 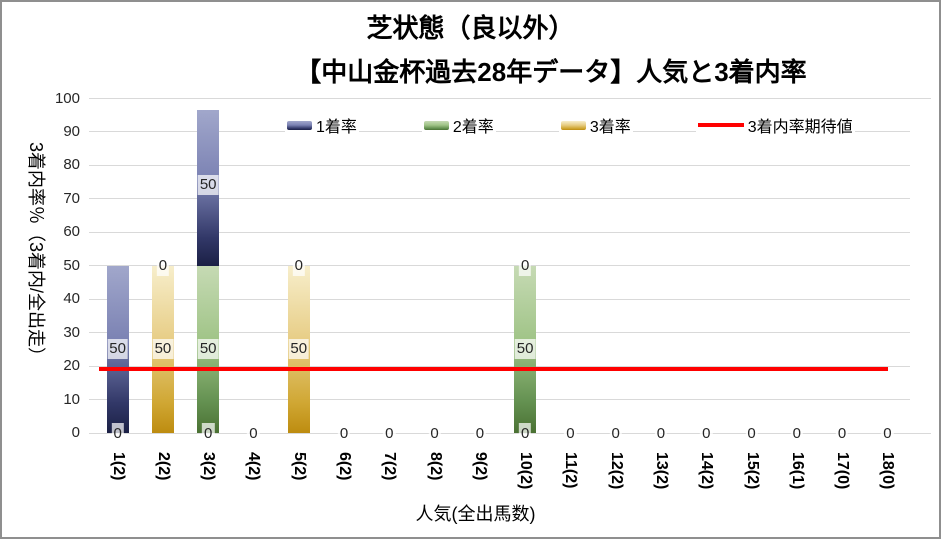 I want to click on y-tick-label: 60, so click(x=71, y=232).